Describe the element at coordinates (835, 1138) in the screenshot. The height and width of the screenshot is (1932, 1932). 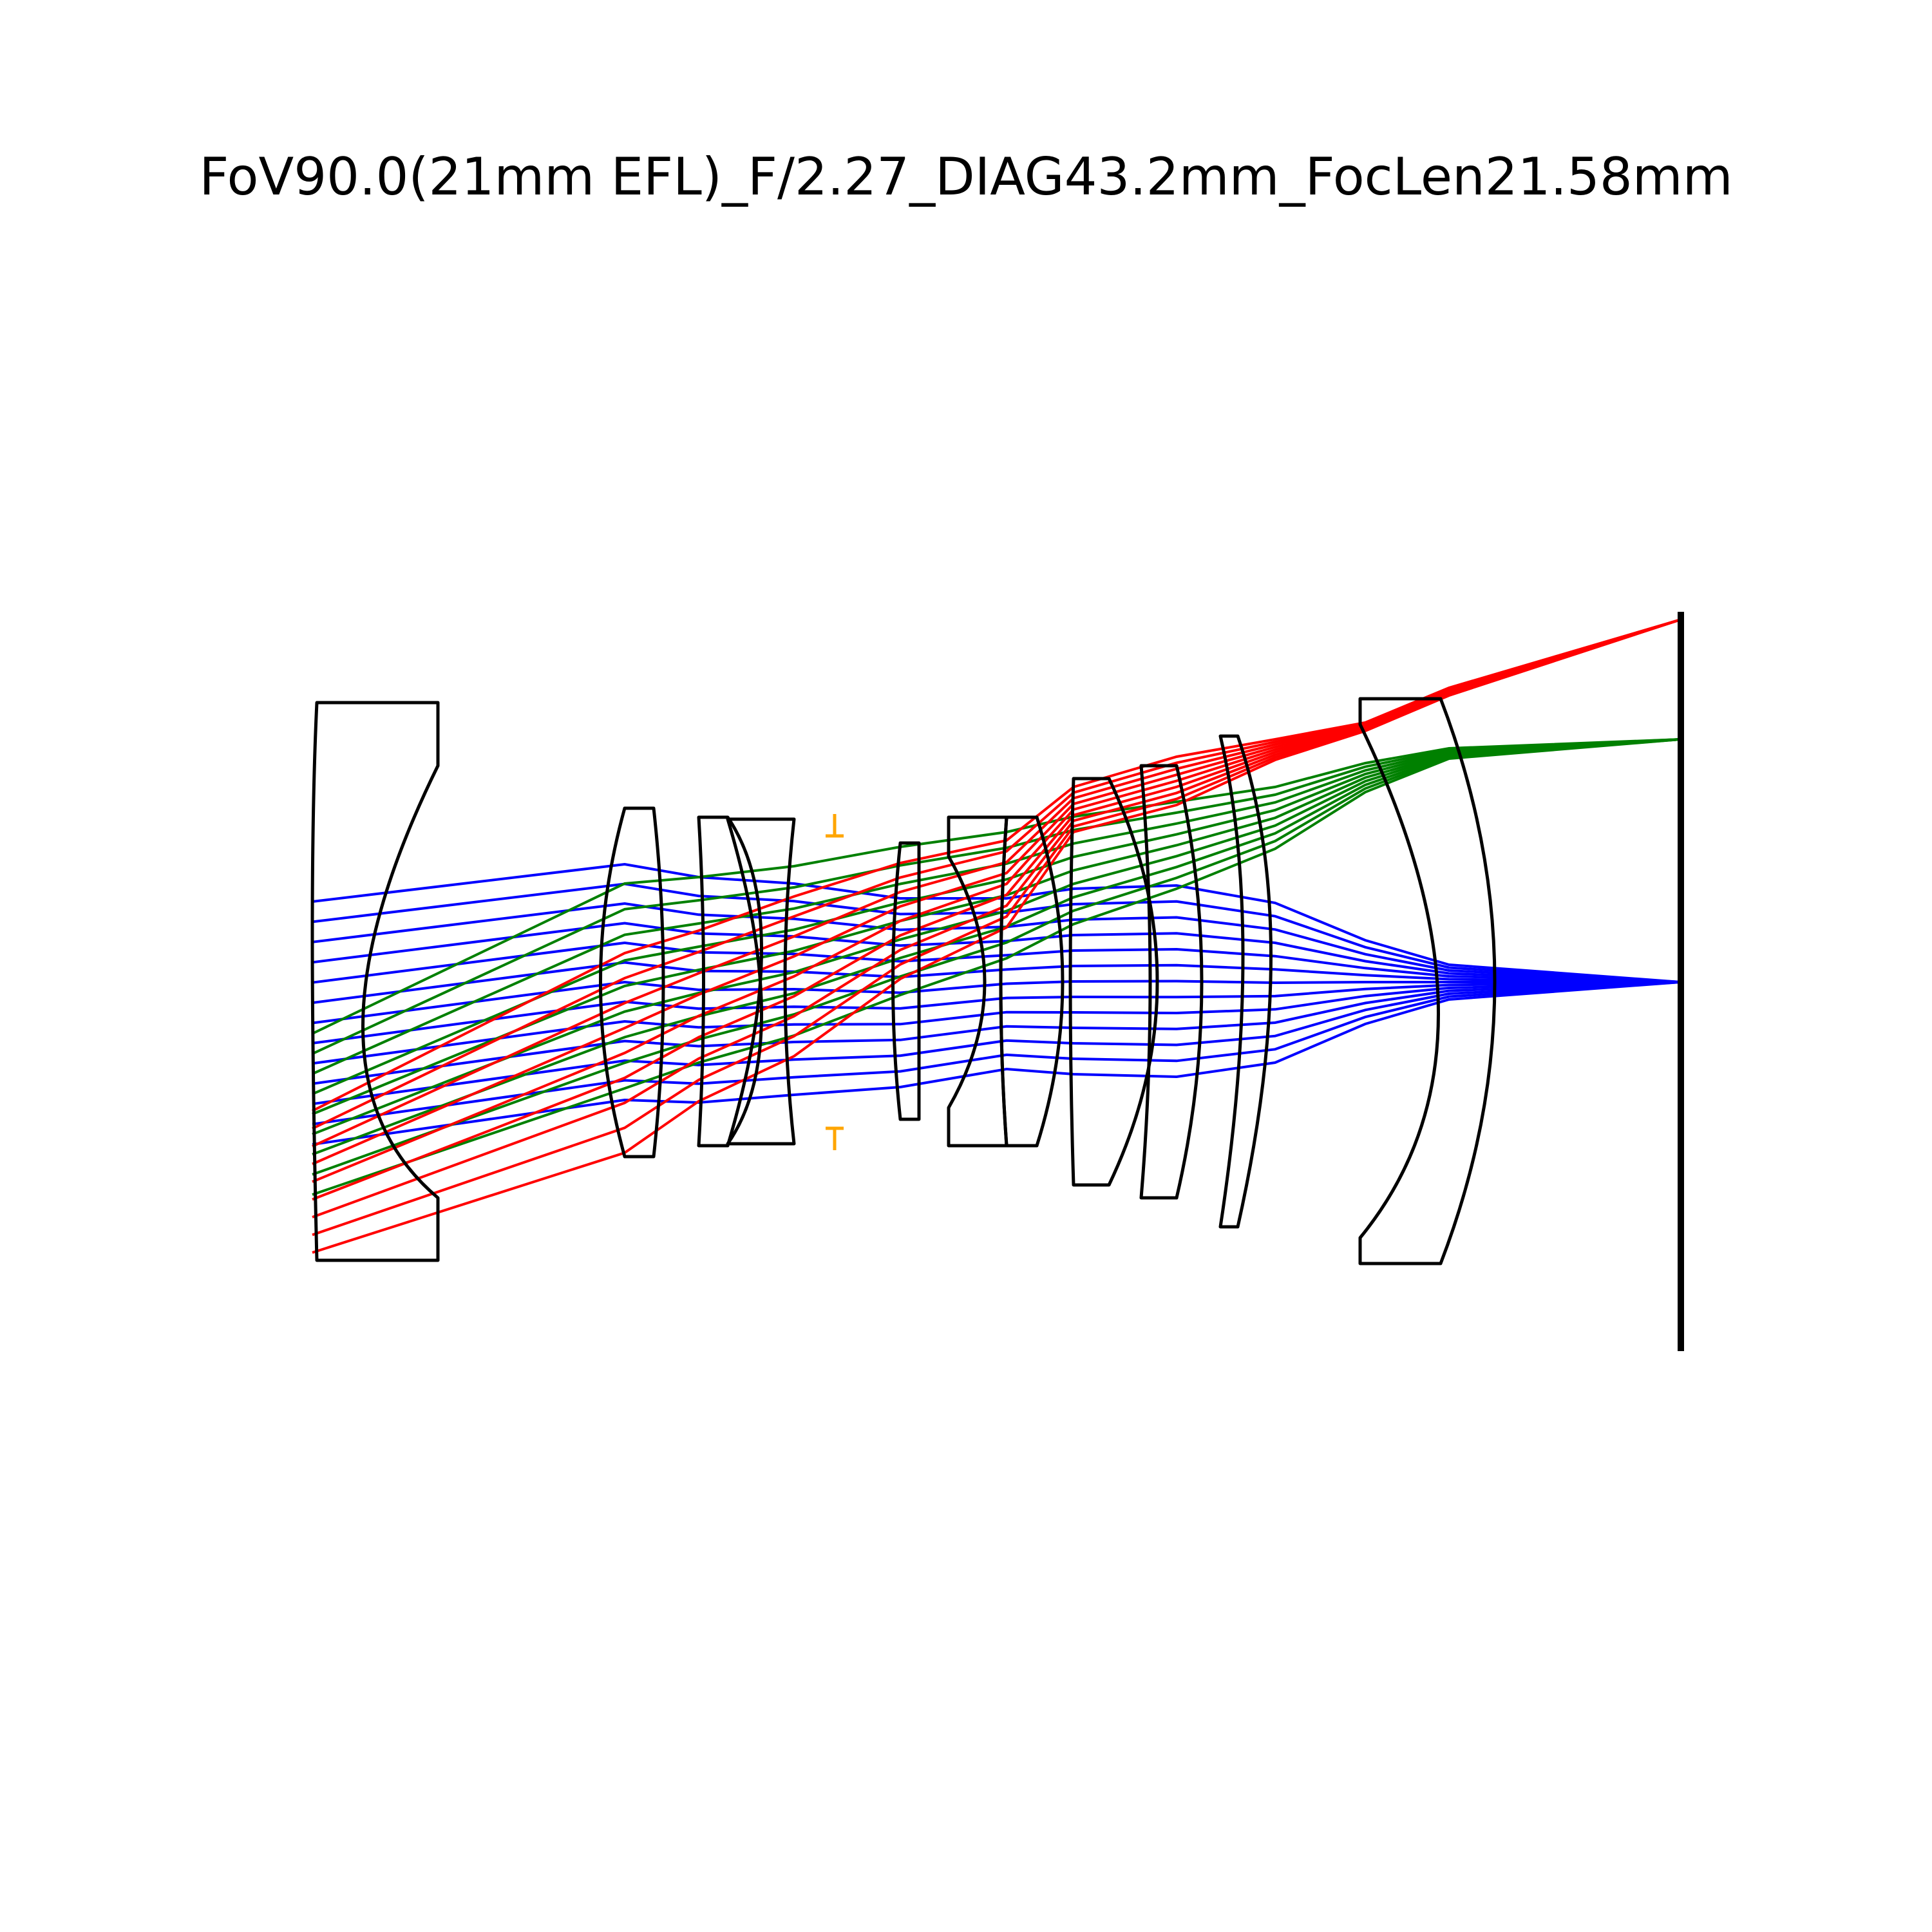
I see `aperture-stop-lower-mark` at that location.